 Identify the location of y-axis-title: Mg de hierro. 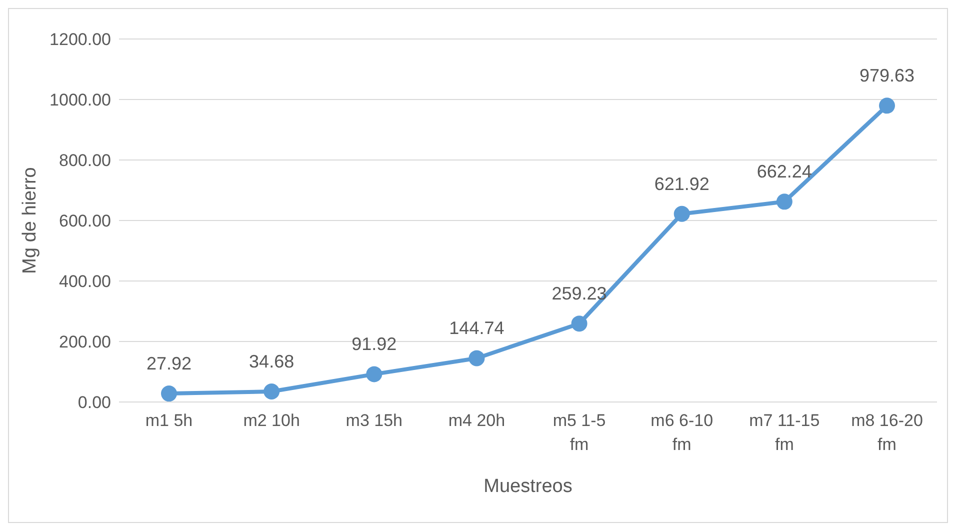
(30, 220).